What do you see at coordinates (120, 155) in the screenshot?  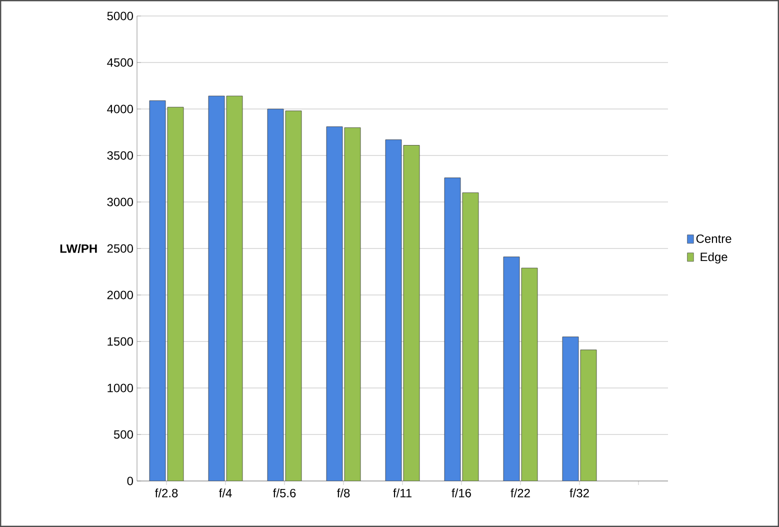 I see `y-tick-label: 3500` at bounding box center [120, 155].